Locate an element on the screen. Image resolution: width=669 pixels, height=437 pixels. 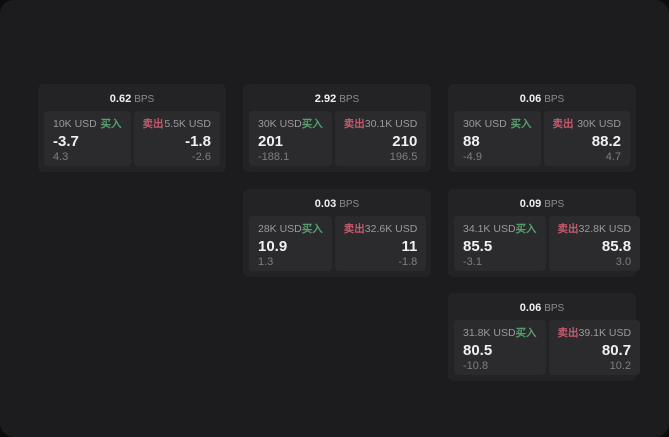
sell-value: 88.2 is located at coordinates (606, 141).